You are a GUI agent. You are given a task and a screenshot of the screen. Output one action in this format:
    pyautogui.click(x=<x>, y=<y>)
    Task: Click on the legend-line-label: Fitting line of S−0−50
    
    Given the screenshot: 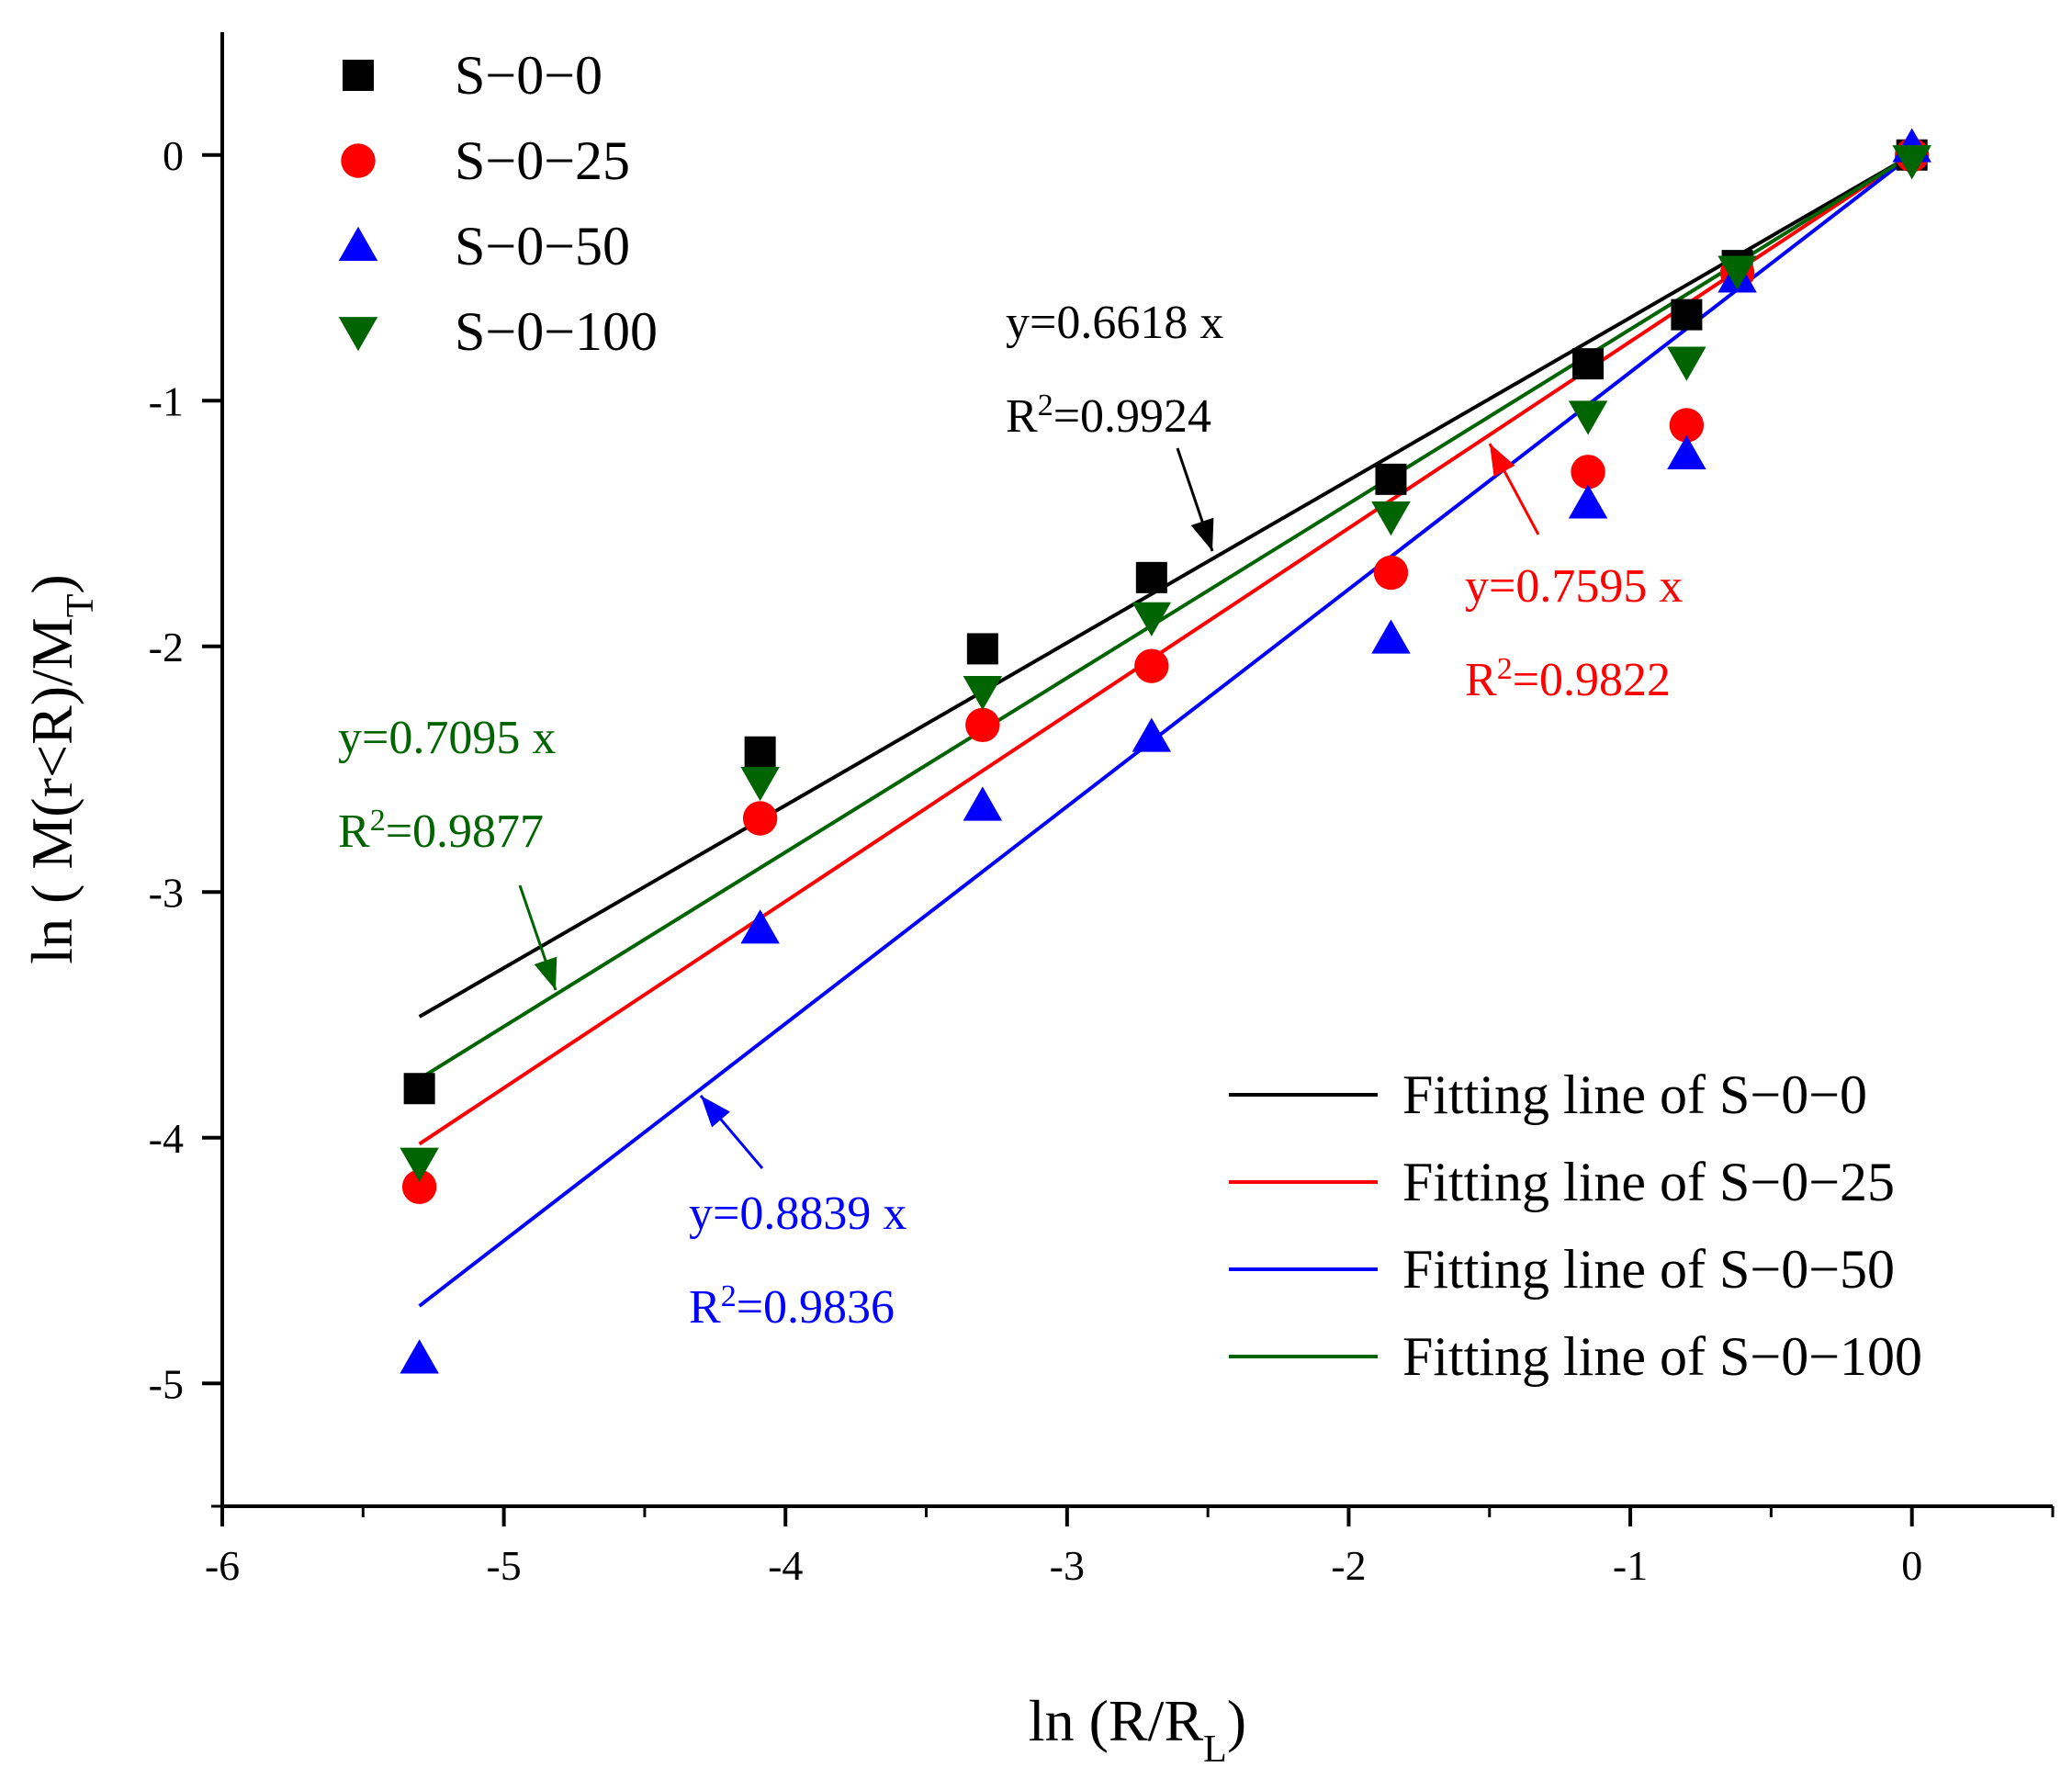 What is the action you would take?
    pyautogui.click(x=1648, y=1269)
    